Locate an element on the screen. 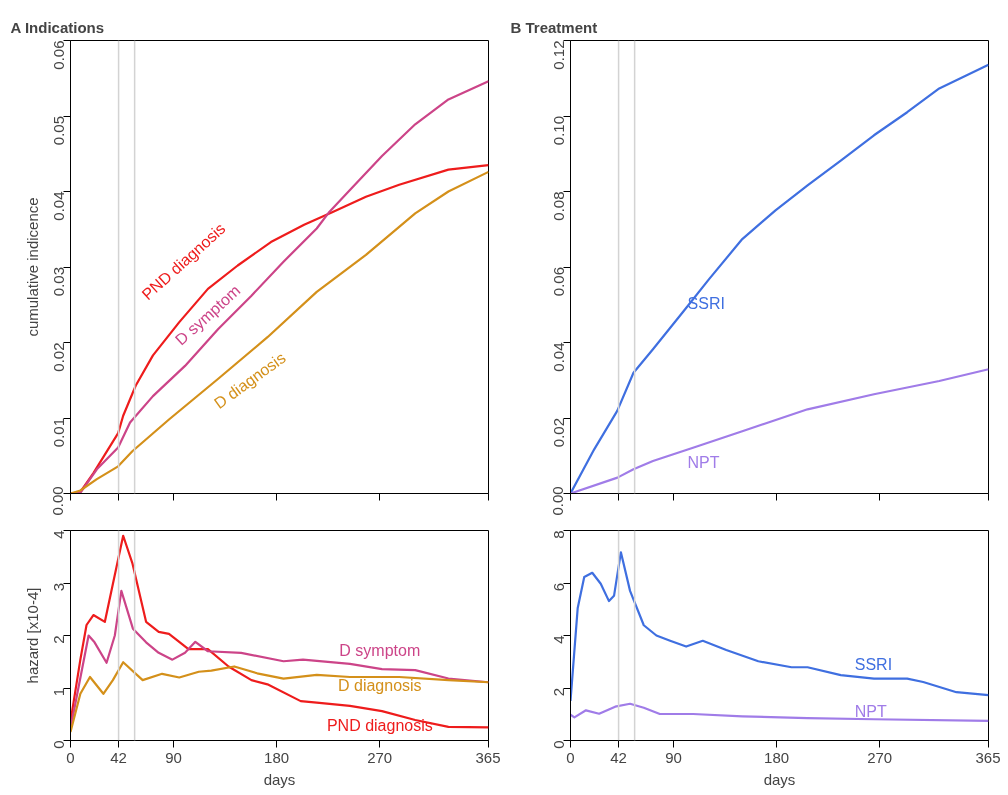 This screenshot has height=795, width=1008. y-tick-label: 6 is located at coordinates (558, 587).